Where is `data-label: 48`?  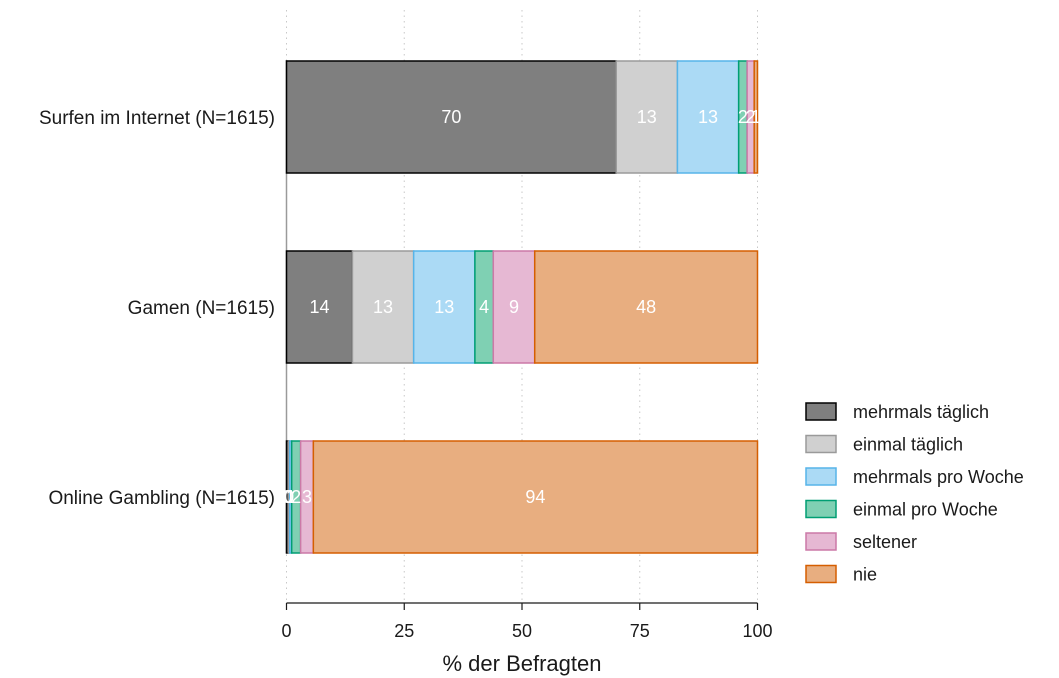
data-label: 48 is located at coordinates (646, 307).